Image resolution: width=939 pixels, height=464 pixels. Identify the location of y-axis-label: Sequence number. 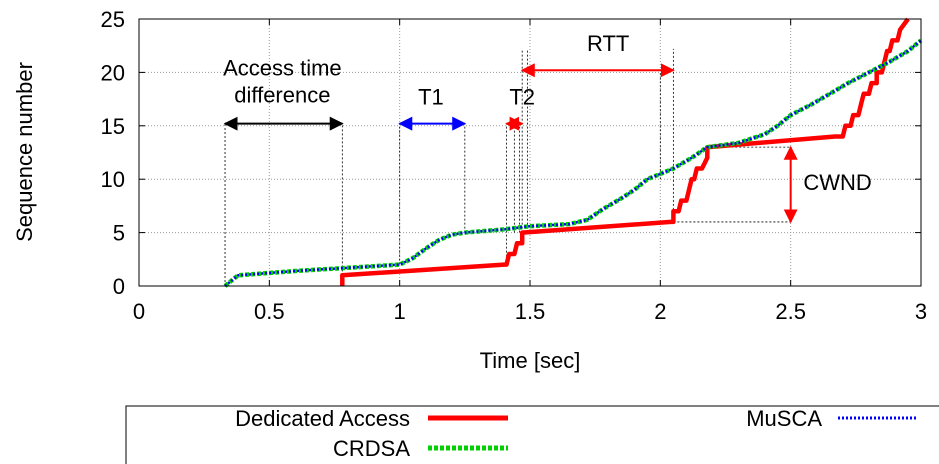
(24, 152).